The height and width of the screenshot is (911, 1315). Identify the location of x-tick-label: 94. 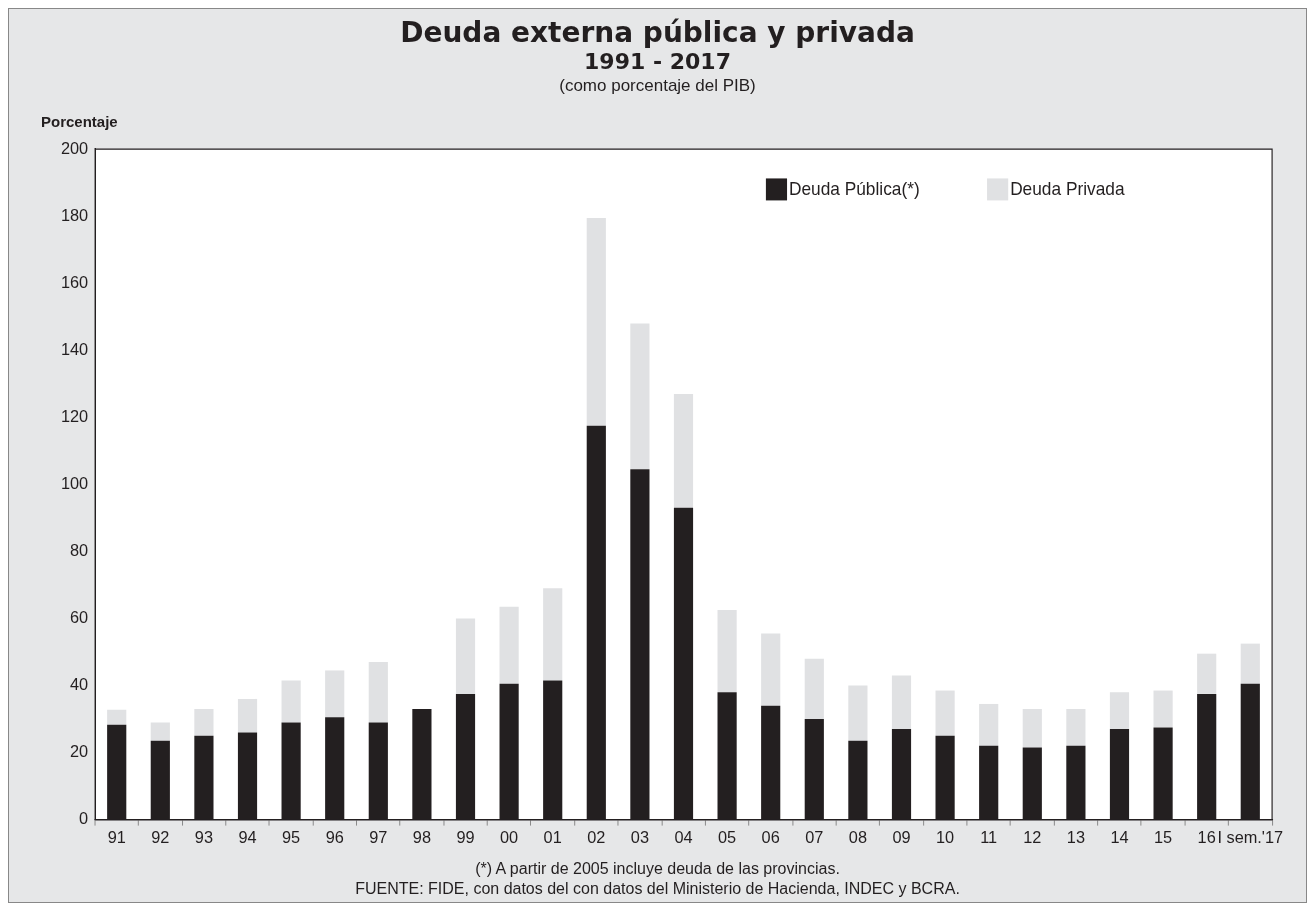
(247, 838).